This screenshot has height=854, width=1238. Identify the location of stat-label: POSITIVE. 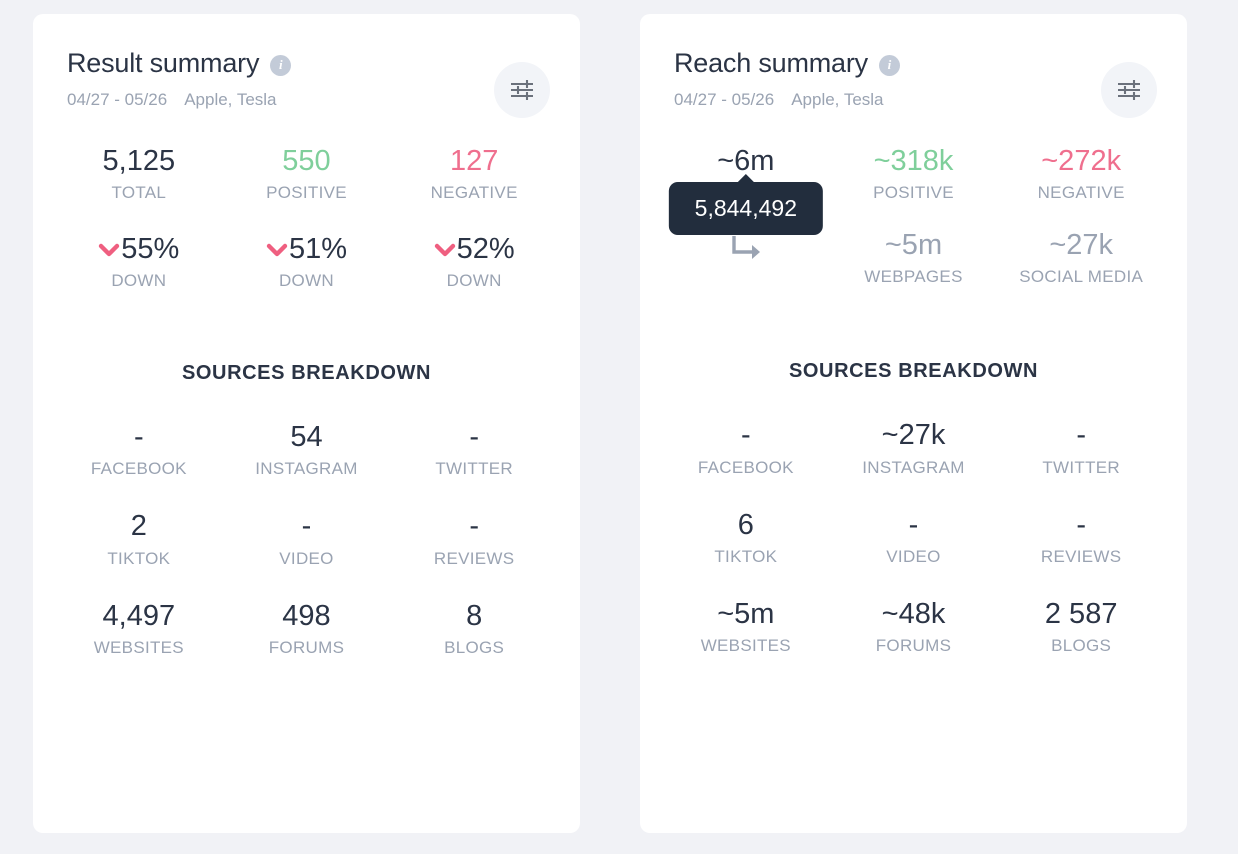
(306, 193).